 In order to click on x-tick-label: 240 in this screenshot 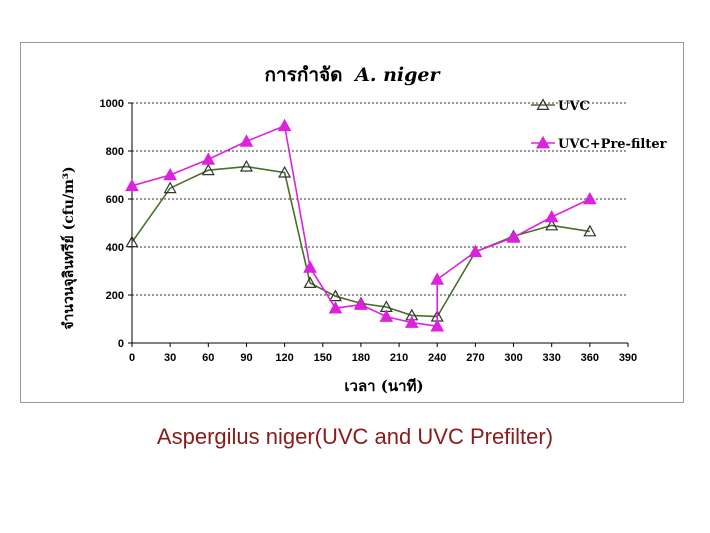, I will do `click(437, 358)`.